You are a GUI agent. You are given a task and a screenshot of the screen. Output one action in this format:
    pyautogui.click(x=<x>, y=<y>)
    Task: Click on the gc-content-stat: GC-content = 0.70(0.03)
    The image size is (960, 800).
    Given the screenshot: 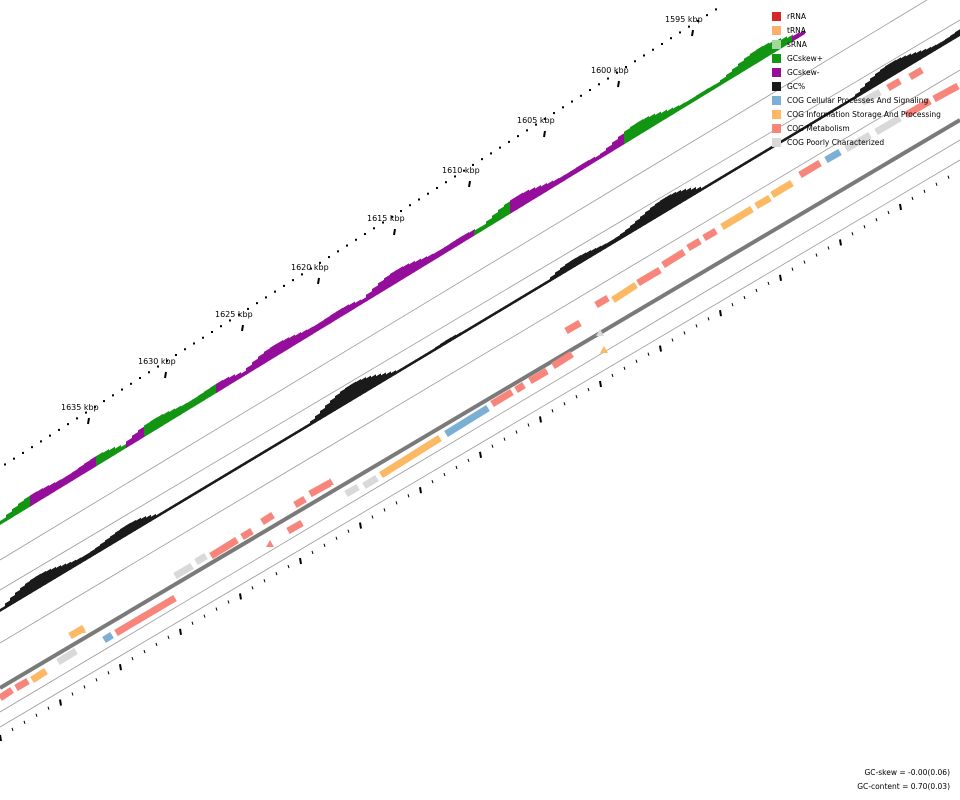 What is the action you would take?
    pyautogui.click(x=903, y=786)
    